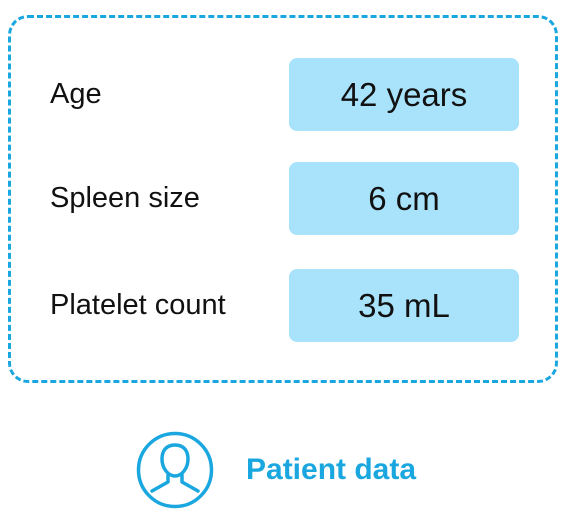 The height and width of the screenshot is (518, 564). I want to click on spleen-size-value: 6 cm, so click(404, 198).